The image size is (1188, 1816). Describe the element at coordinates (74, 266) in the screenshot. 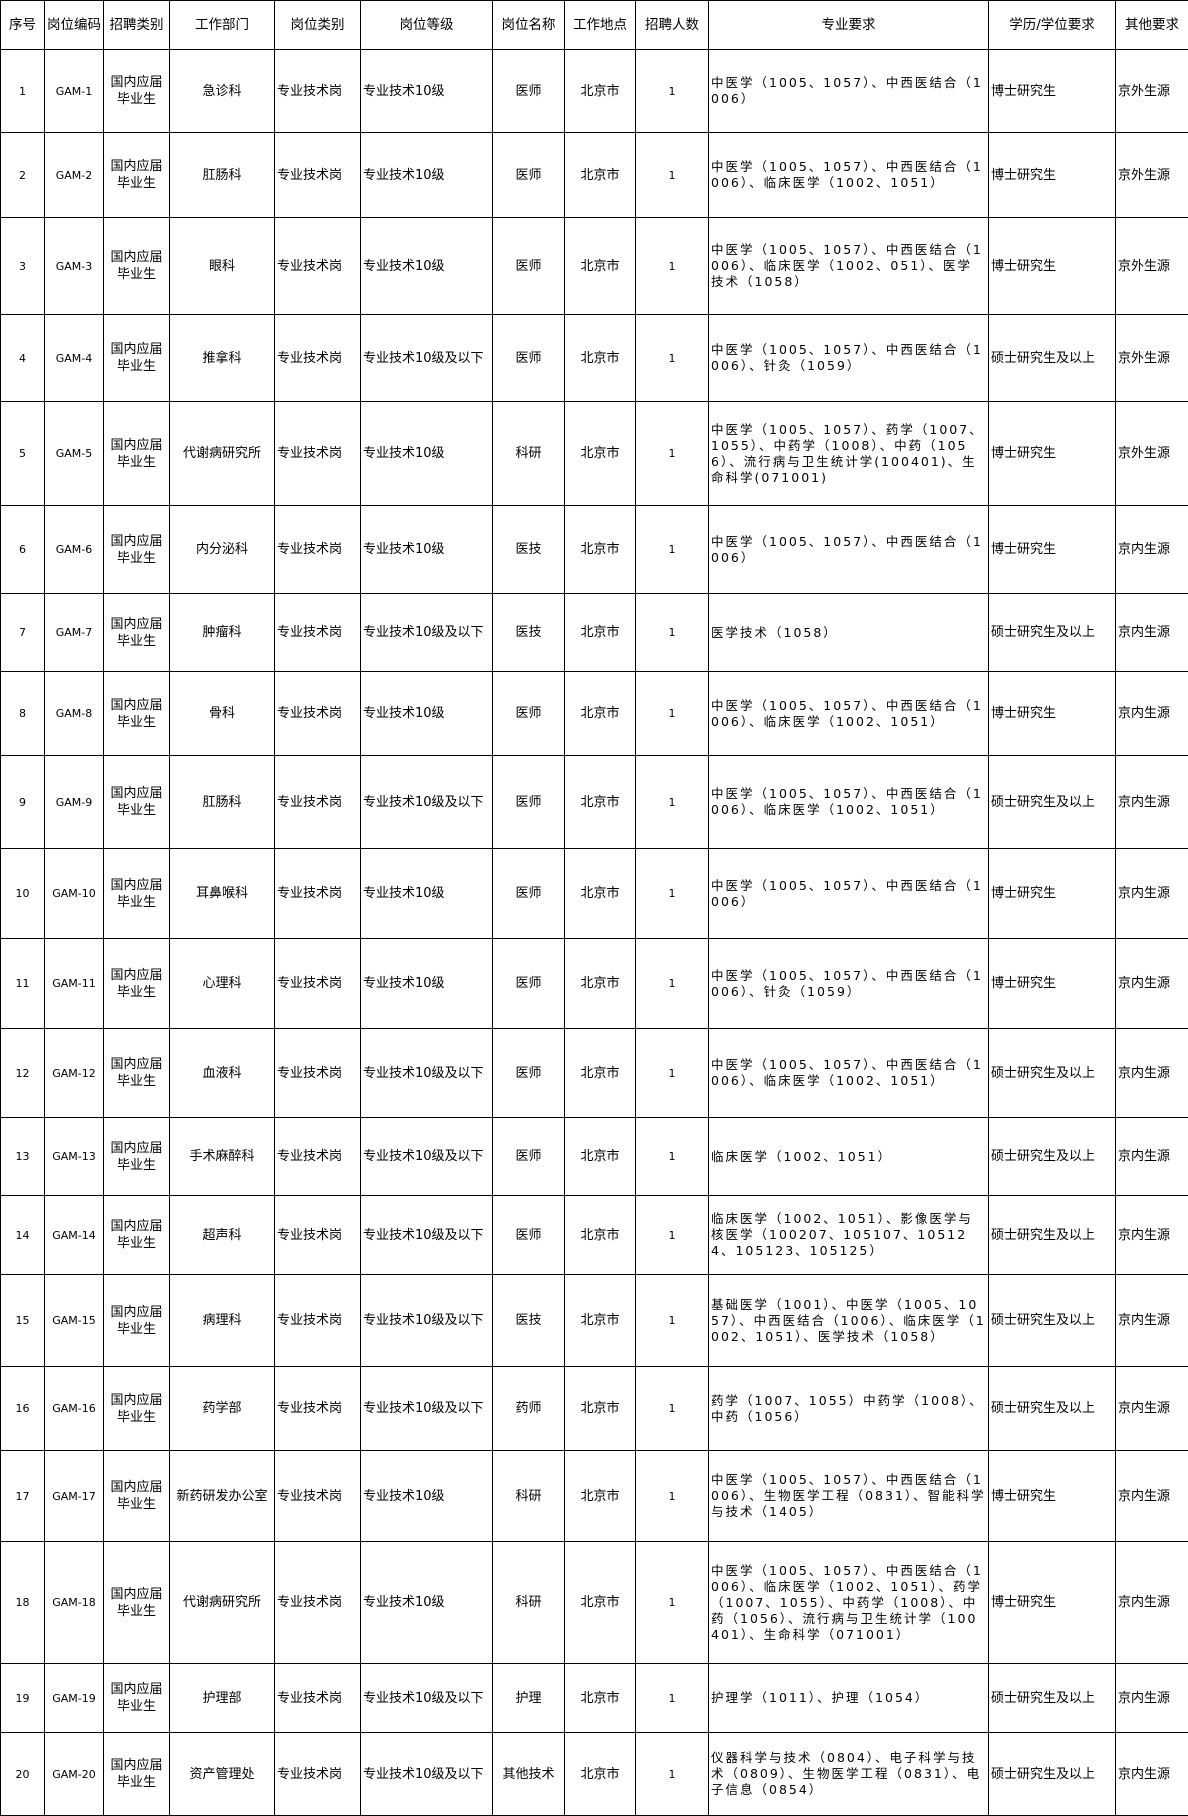

I see `cell-code: GAM-3` at that location.